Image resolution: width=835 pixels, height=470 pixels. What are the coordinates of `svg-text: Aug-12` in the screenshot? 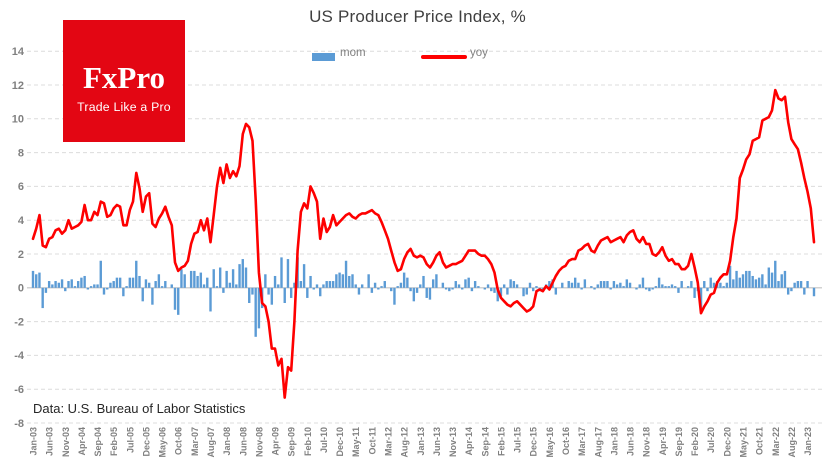 It's located at (405, 442).